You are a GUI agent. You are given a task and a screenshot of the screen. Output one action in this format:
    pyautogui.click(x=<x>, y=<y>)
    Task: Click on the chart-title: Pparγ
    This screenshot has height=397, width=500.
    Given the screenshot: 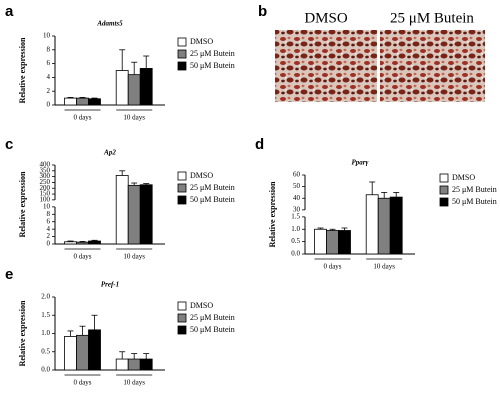 What is the action you would take?
    pyautogui.click(x=360, y=163)
    